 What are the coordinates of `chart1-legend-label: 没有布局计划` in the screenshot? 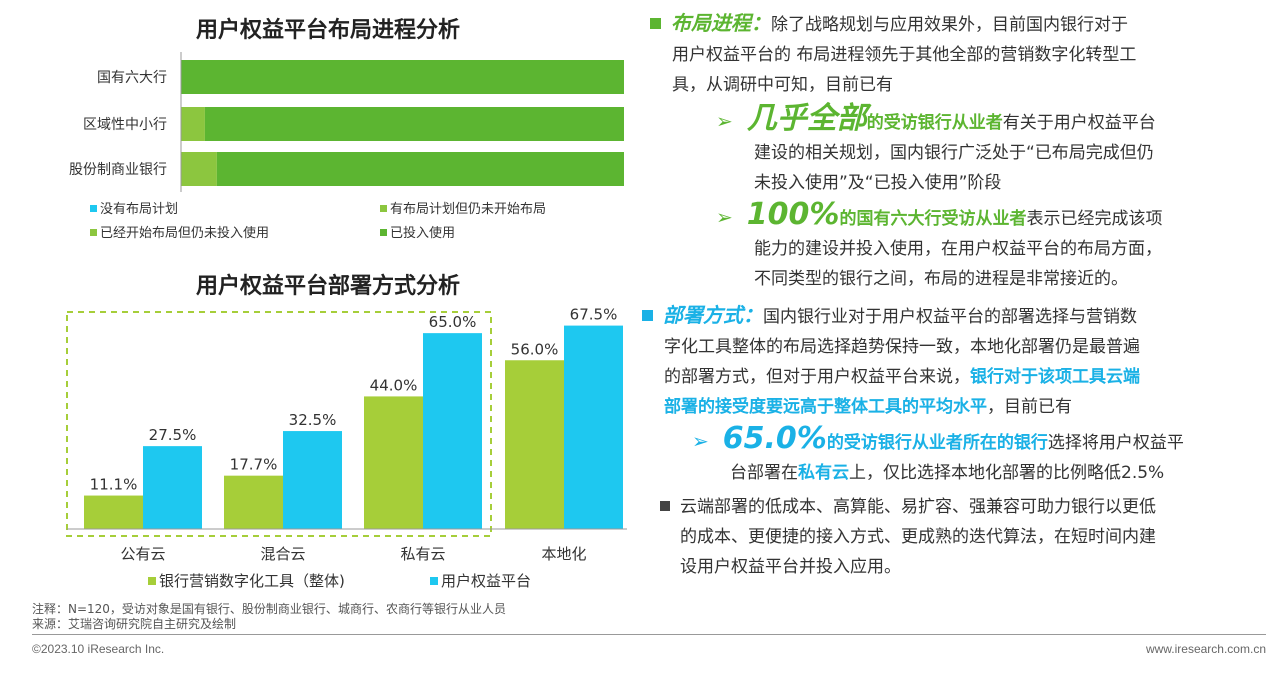 It's located at (139, 209).